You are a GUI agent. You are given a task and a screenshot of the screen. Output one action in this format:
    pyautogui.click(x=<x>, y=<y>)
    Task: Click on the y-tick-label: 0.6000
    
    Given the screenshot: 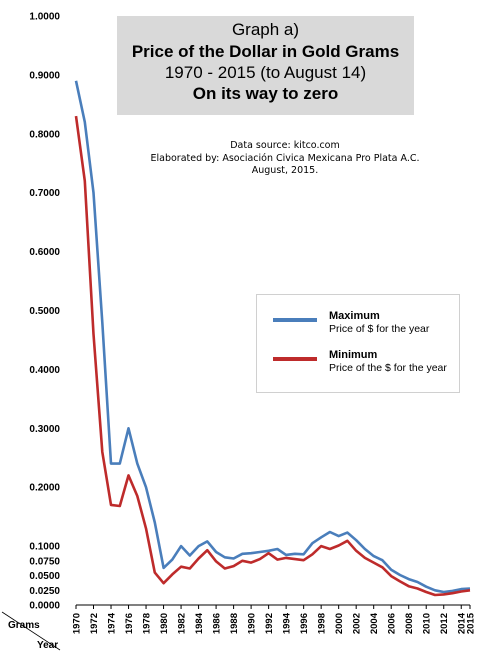 What is the action you would take?
    pyautogui.click(x=44, y=252)
    